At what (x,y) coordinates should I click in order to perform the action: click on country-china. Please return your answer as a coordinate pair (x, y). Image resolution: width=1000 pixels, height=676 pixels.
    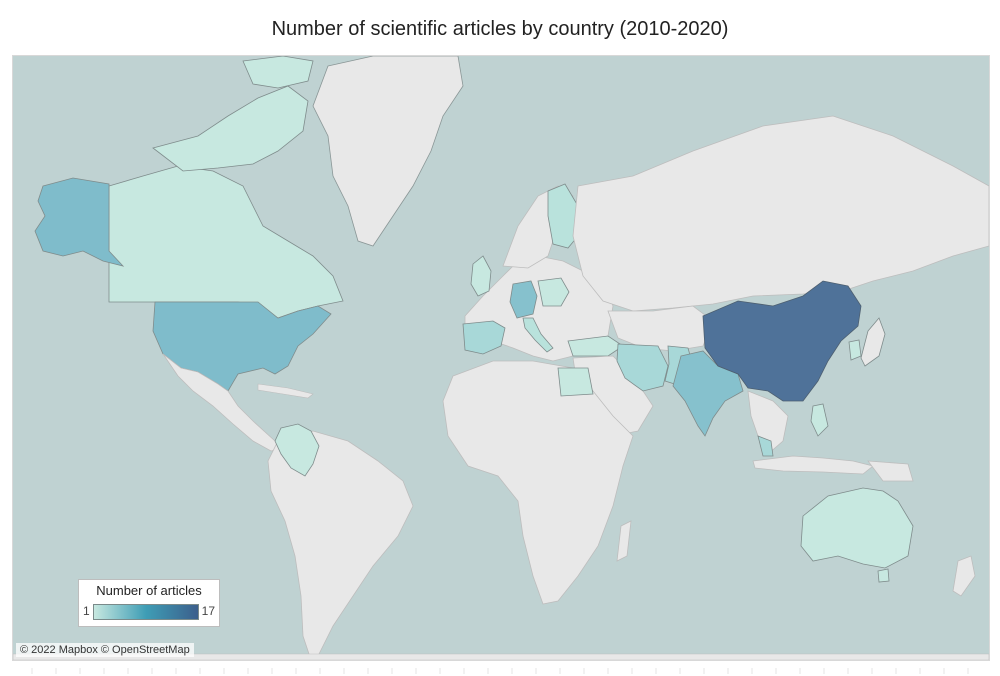
    Looking at the image, I should click on (782, 341).